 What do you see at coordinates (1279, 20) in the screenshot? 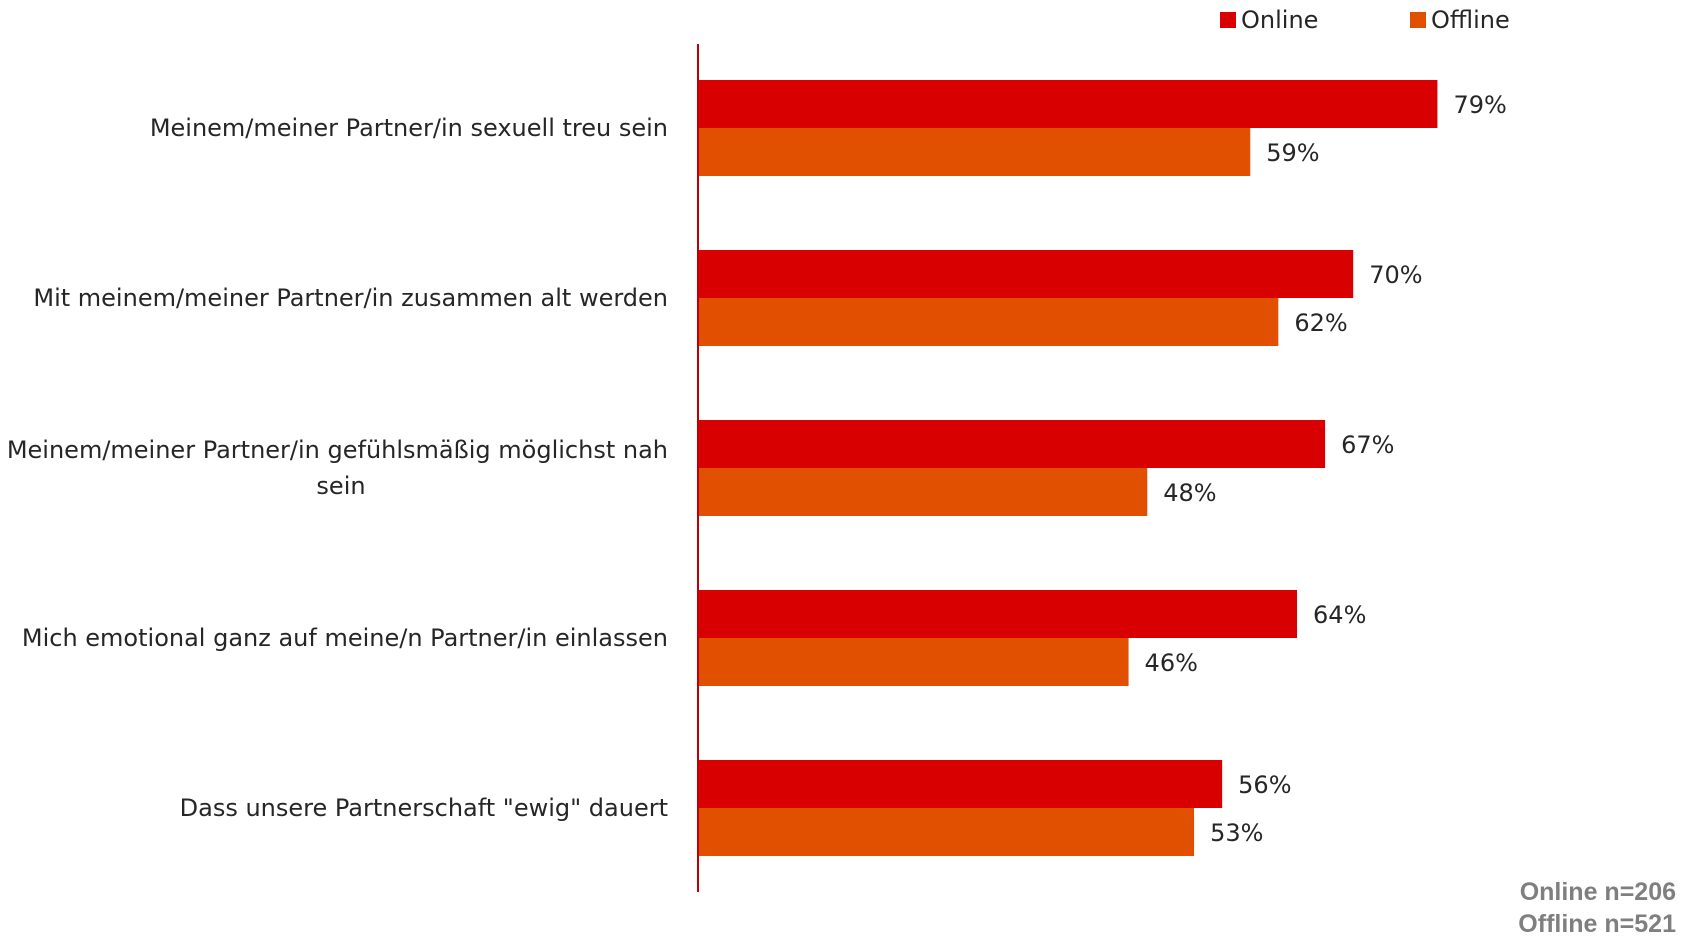
I see `legend-label-online: Online` at bounding box center [1279, 20].